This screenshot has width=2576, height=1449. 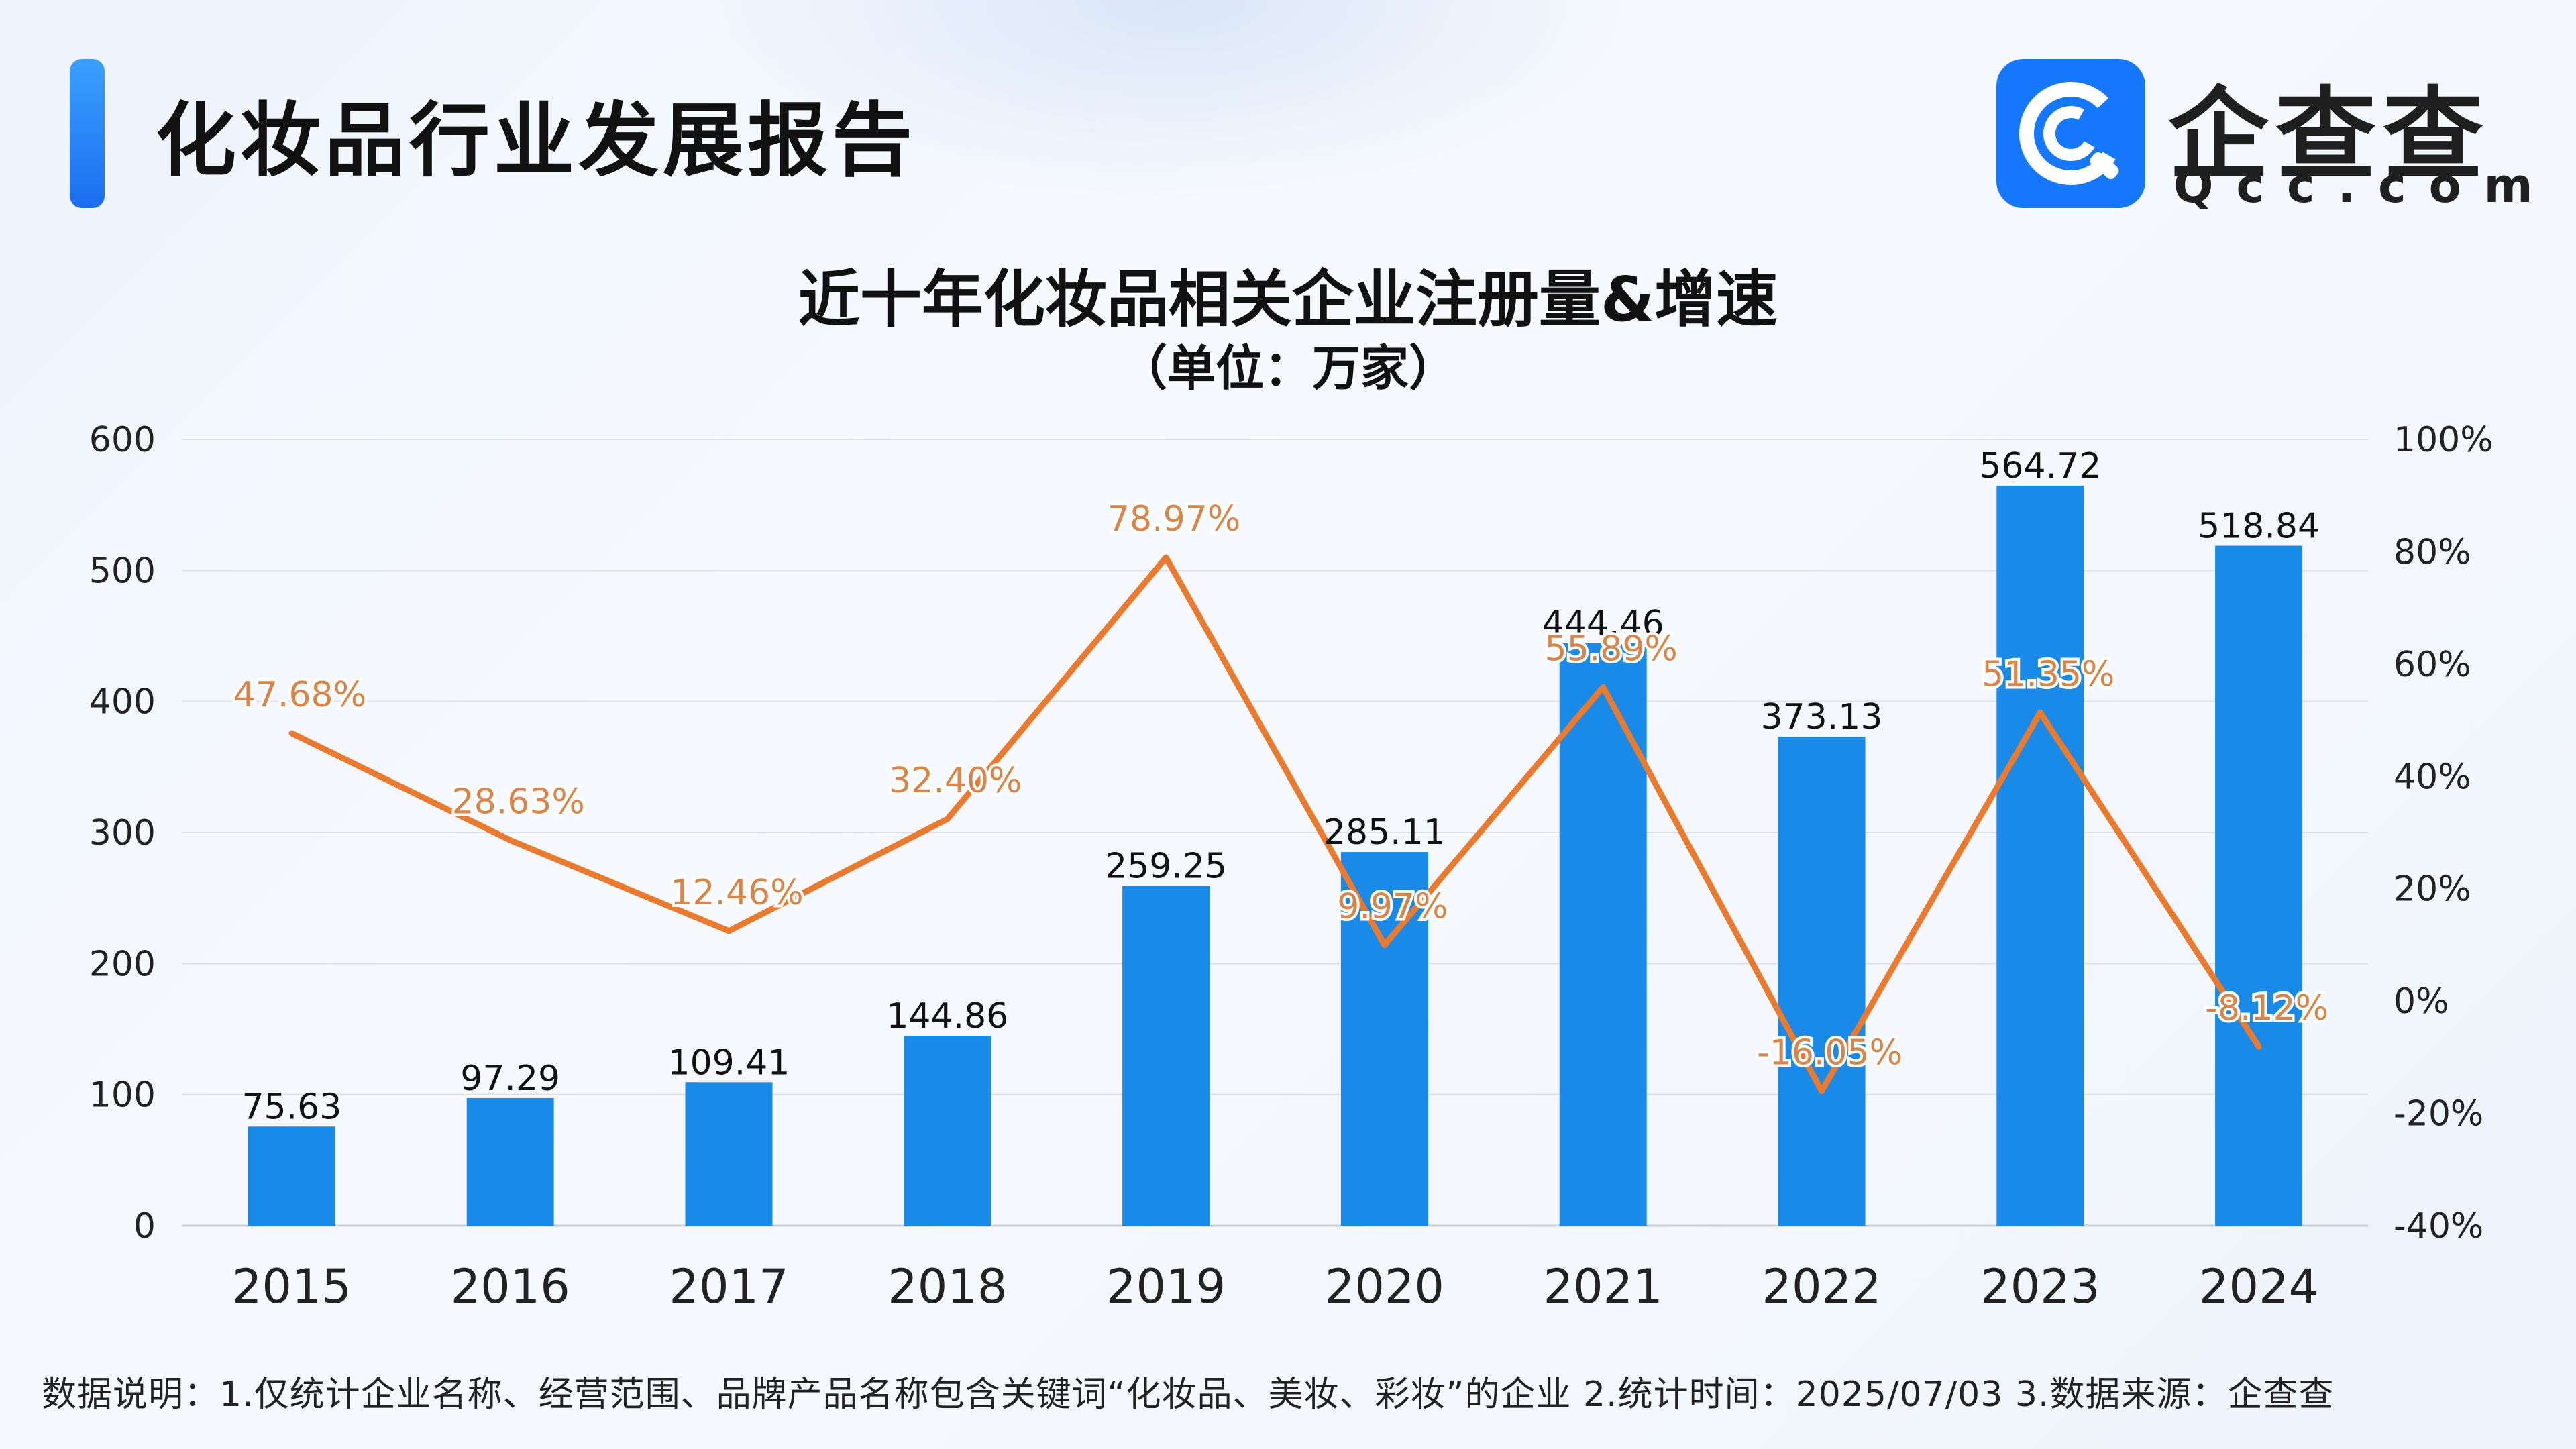 I want to click on left-axis-tick-label: 400, so click(x=122, y=702).